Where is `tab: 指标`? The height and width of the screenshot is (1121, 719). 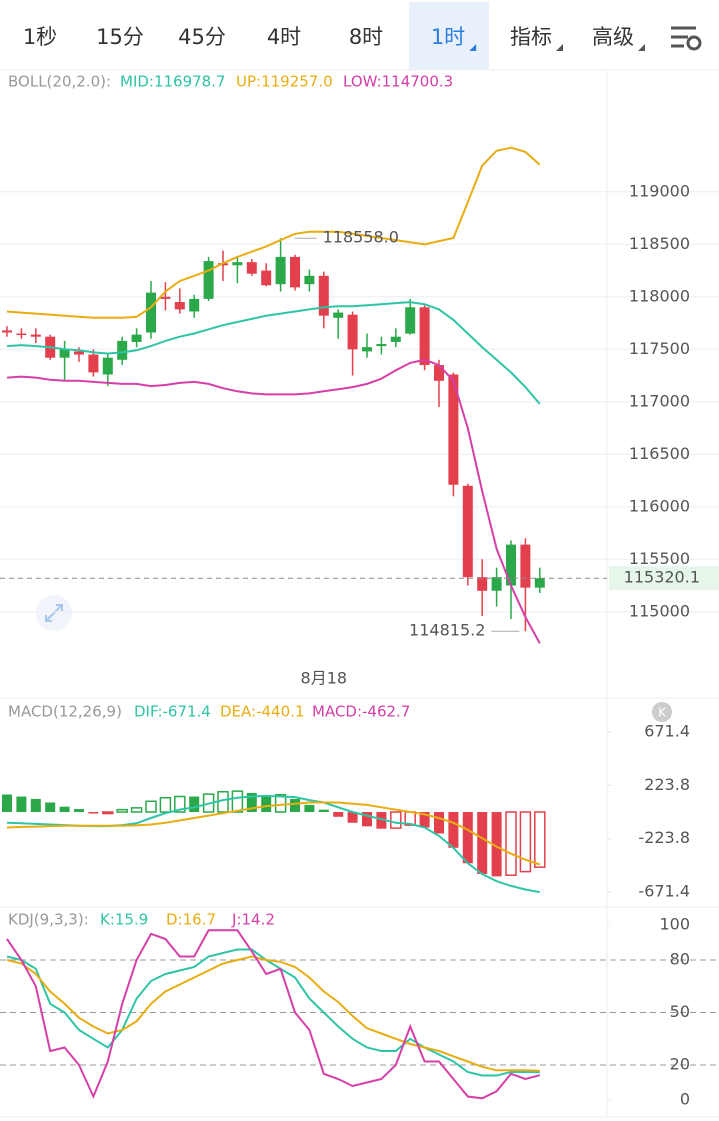 tab: 指标 is located at coordinates (531, 37).